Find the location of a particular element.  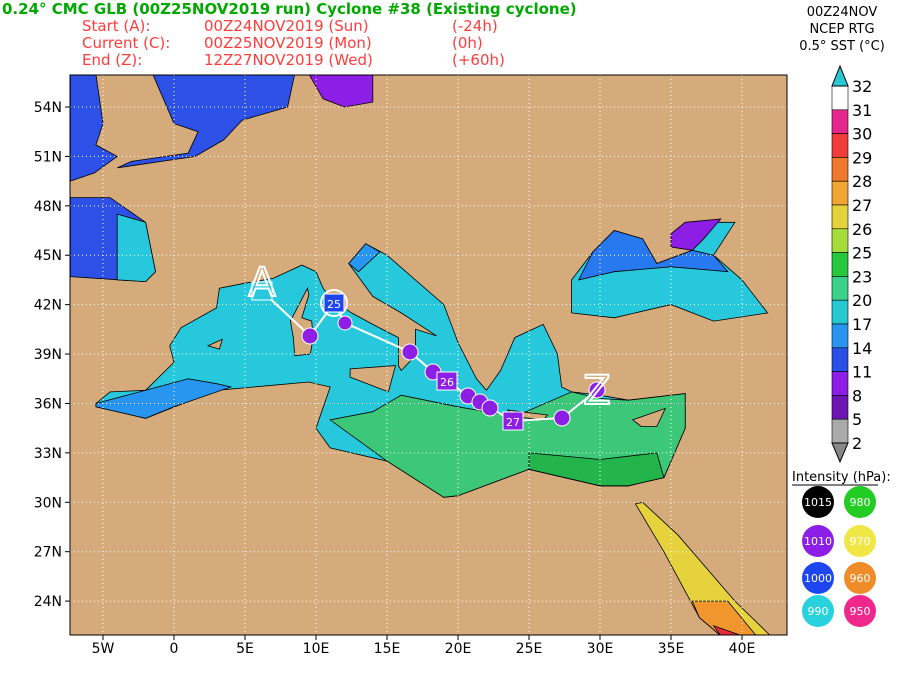

intensity-label: 1010 is located at coordinates (818, 541).